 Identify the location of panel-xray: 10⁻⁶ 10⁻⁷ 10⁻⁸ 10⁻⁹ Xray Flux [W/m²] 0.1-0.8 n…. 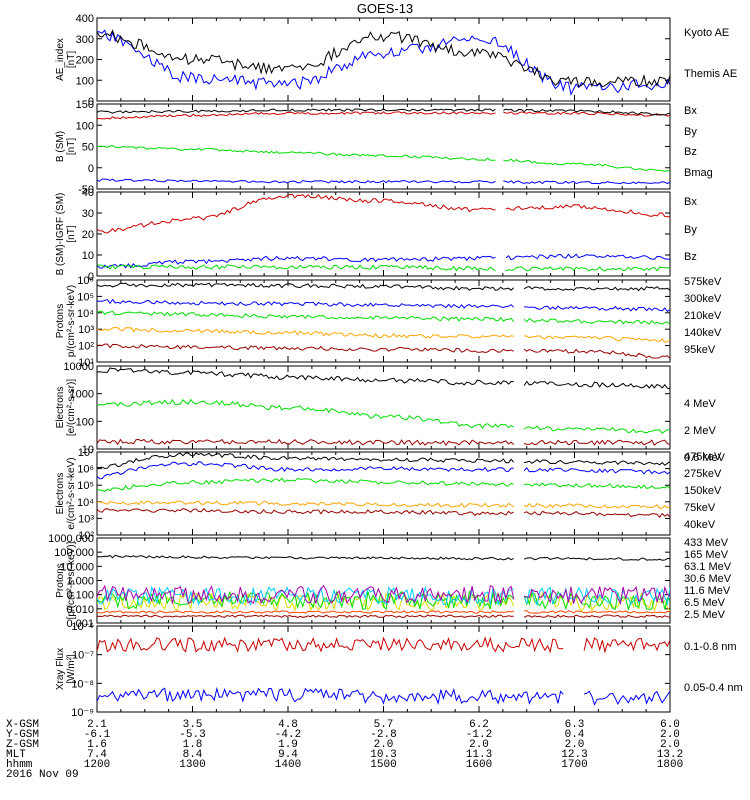
(399, 670).